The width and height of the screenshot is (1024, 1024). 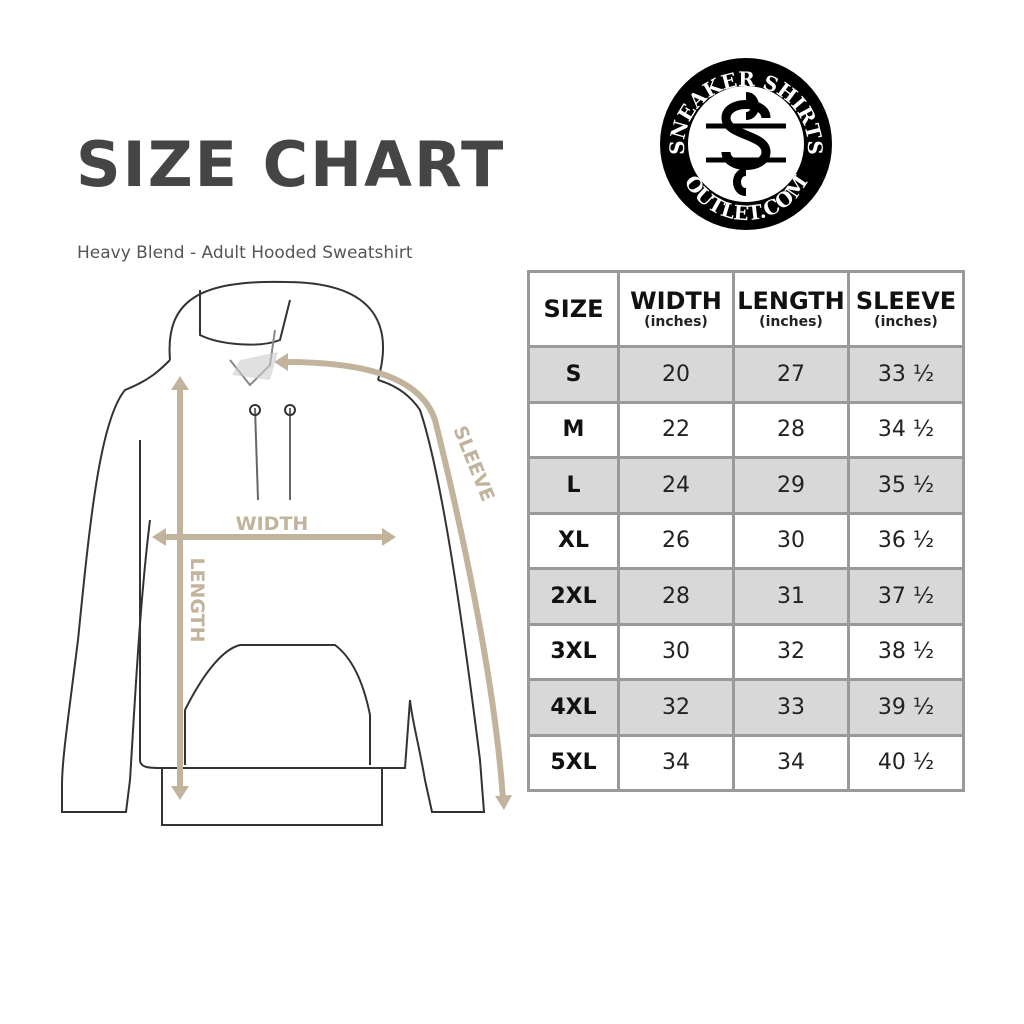 I want to click on size-cell: S, so click(x=573, y=374).